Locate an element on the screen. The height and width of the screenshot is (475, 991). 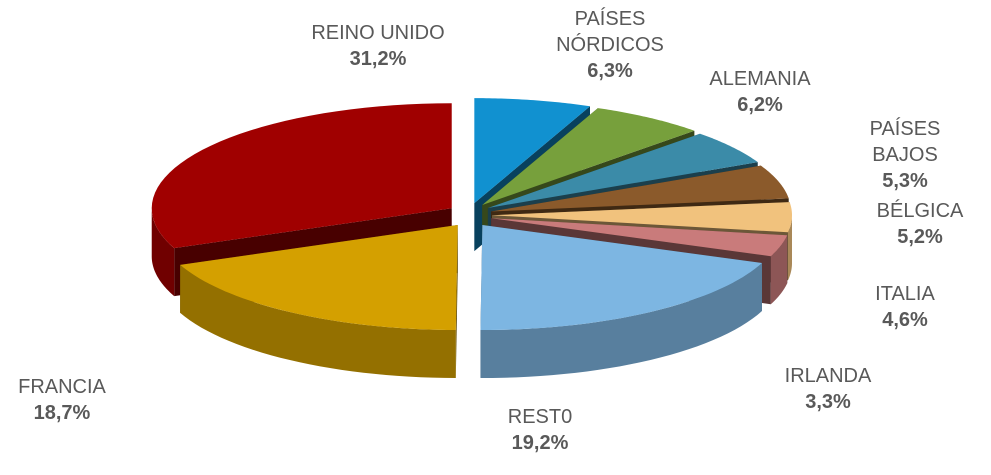
category-label: REINO UNIDO is located at coordinates (378, 33).